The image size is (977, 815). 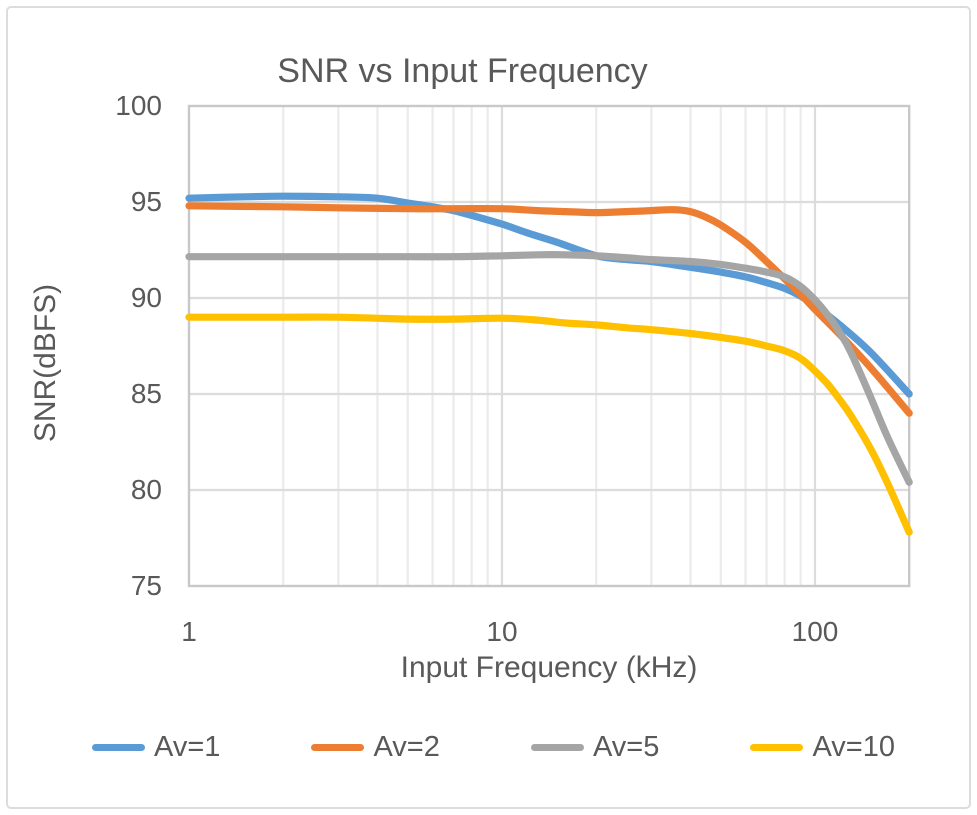 What do you see at coordinates (187, 747) in the screenshot?
I see `legend-label-av1: Av=1` at bounding box center [187, 747].